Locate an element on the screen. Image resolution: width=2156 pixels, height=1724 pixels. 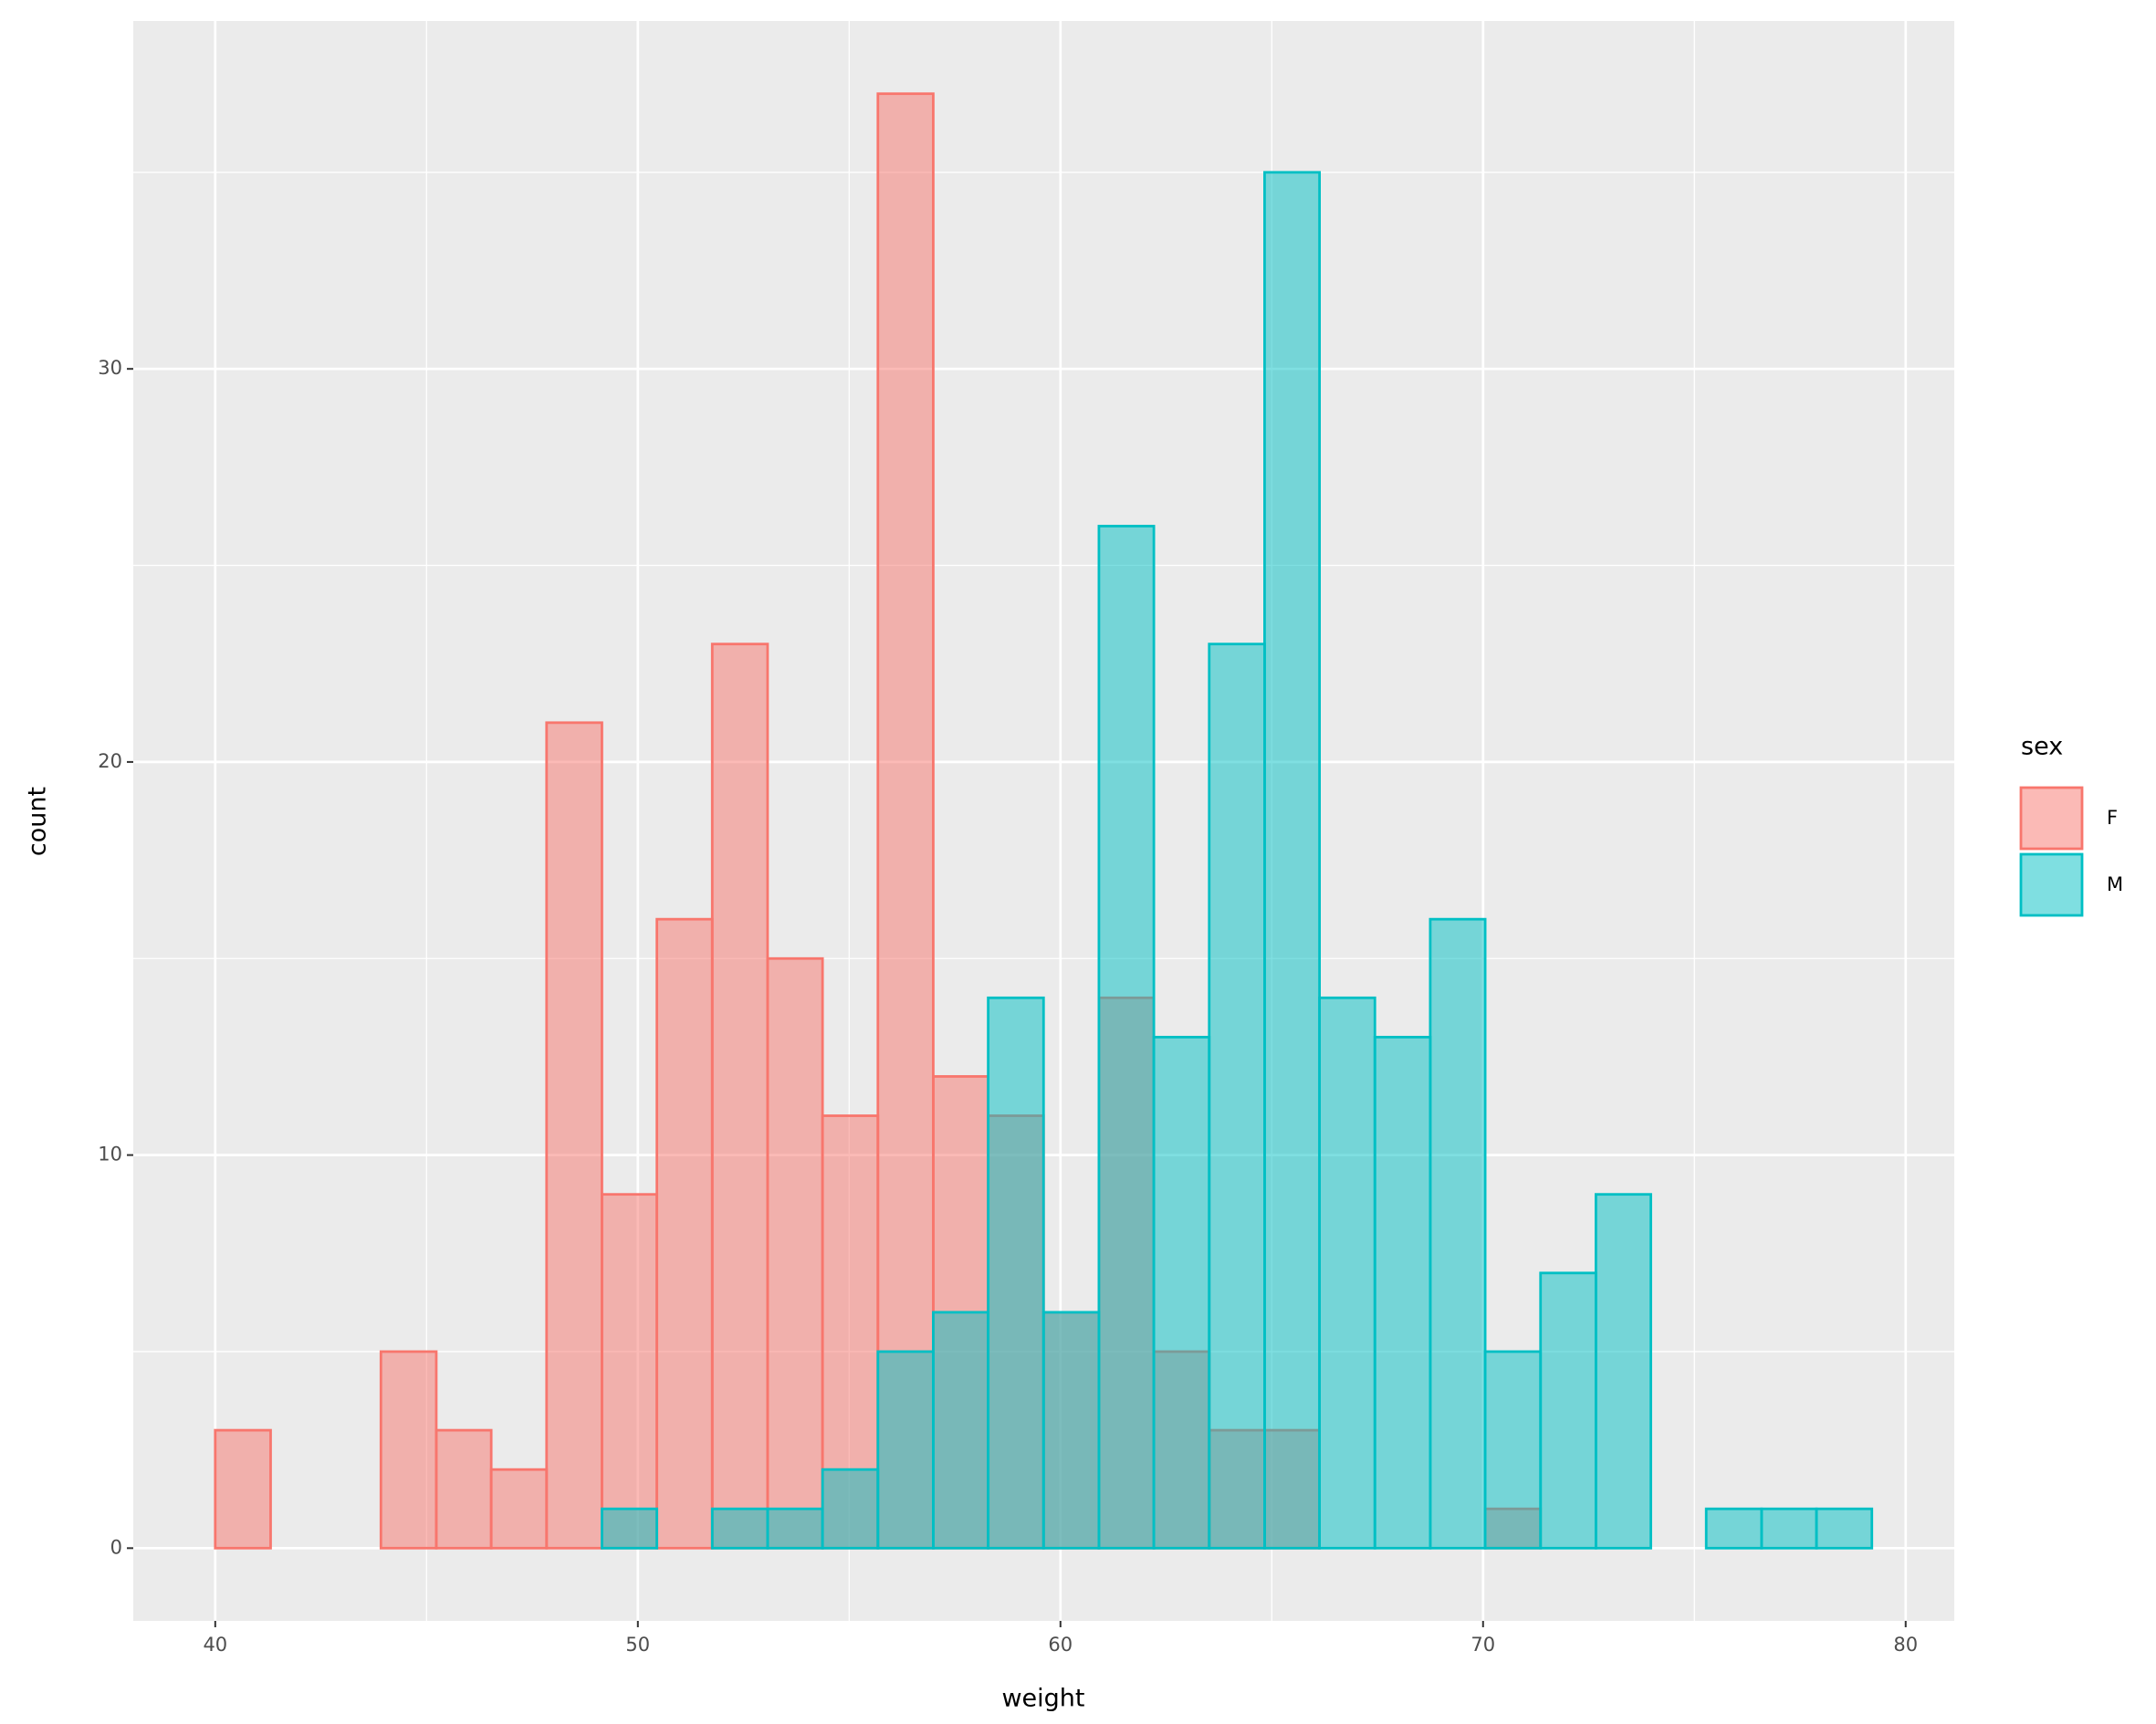
y-tick-label: 10 is located at coordinates (110, 1154).